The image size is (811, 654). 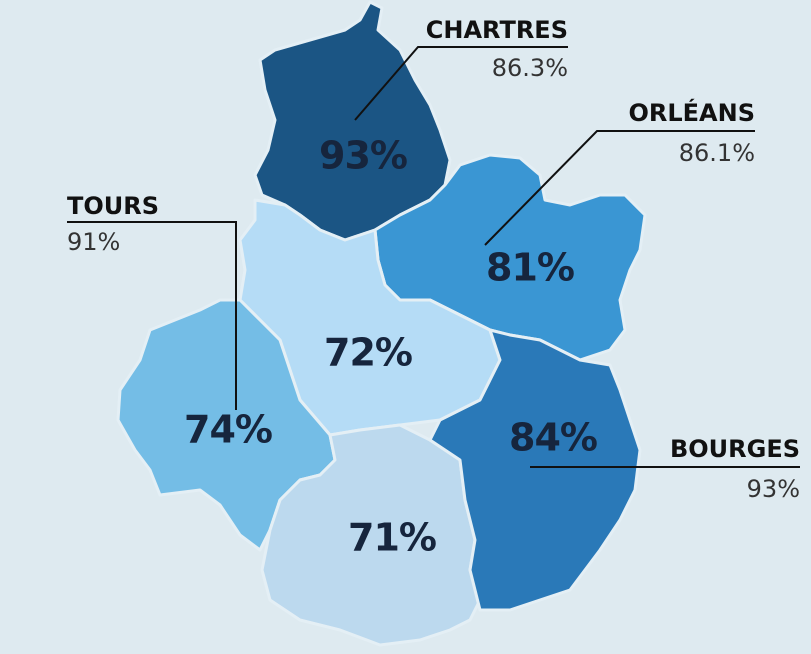 I want to click on region-bourges, so click(x=535, y=470).